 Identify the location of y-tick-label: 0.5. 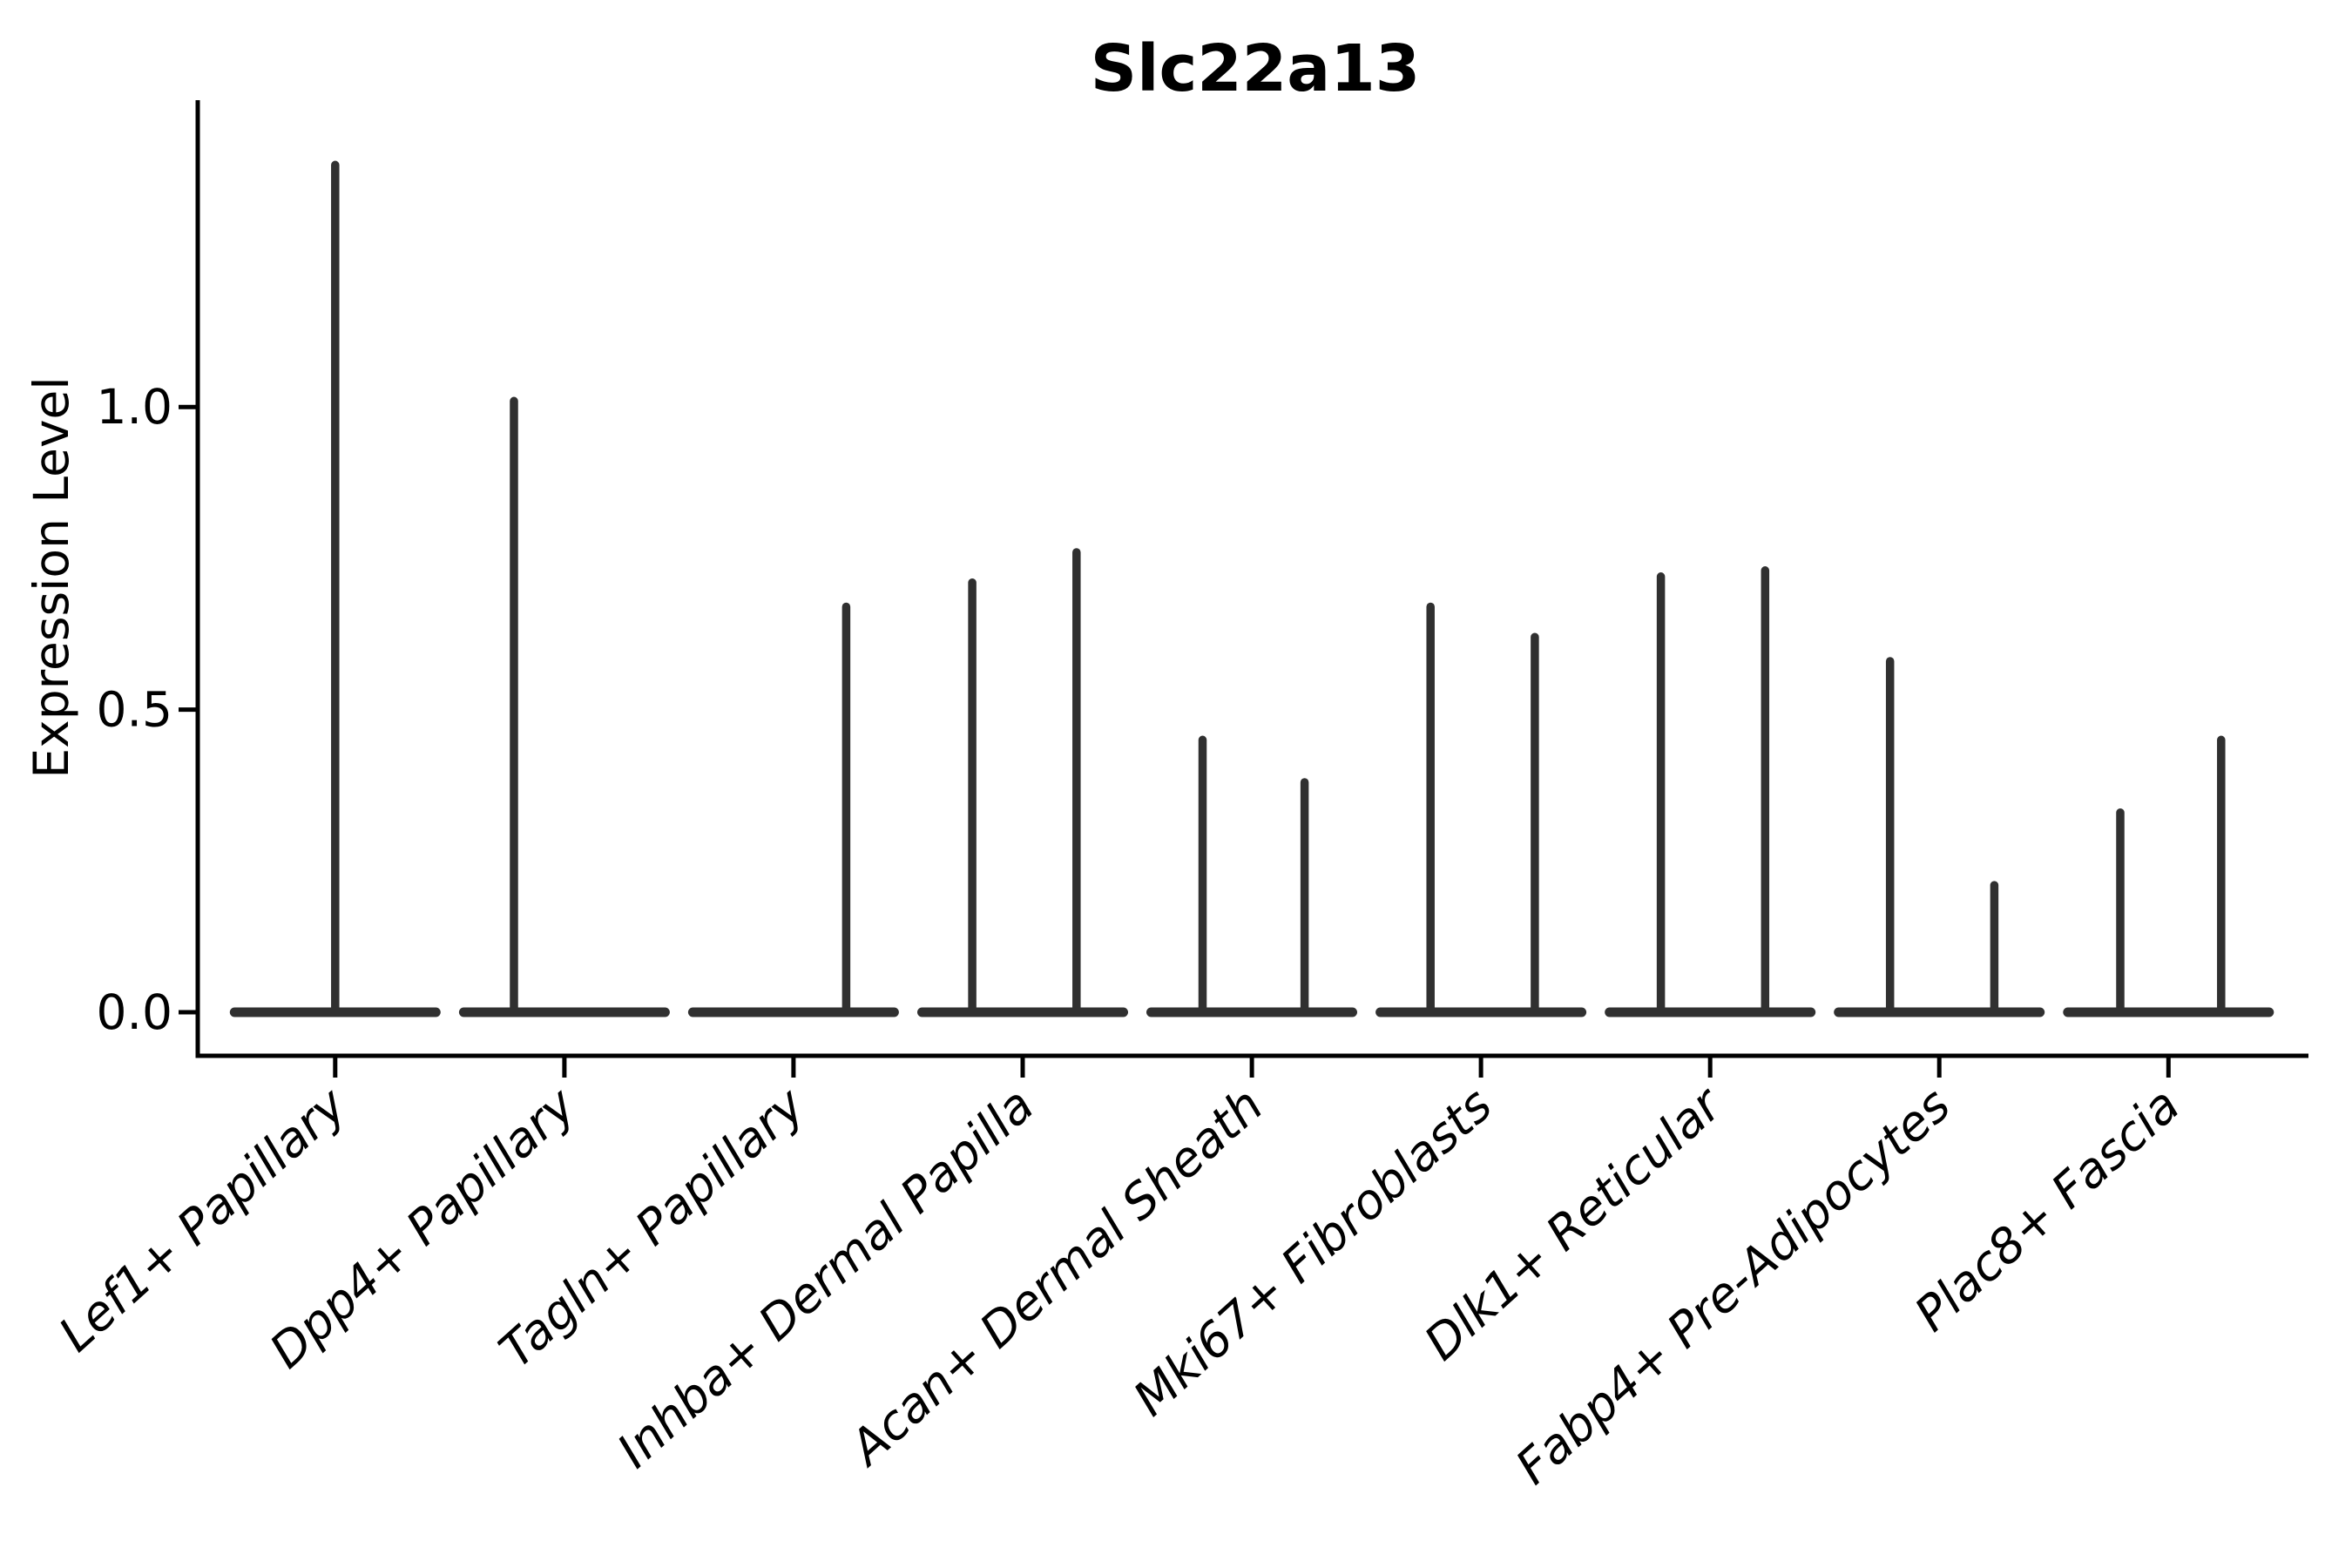
(134, 710).